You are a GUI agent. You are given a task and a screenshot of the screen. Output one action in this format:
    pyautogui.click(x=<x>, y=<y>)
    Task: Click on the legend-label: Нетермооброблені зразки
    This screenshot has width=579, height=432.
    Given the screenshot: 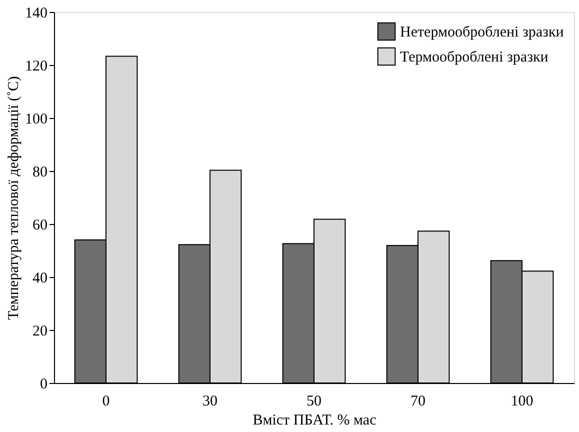 What is the action you would take?
    pyautogui.click(x=482, y=32)
    